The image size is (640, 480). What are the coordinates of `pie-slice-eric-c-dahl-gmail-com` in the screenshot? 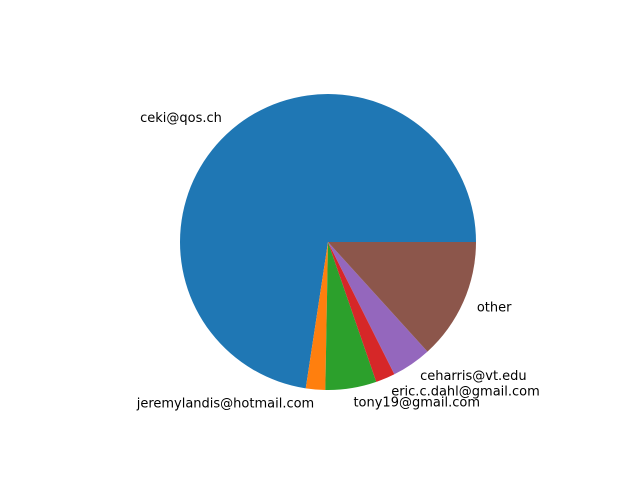 It's located at (361, 312).